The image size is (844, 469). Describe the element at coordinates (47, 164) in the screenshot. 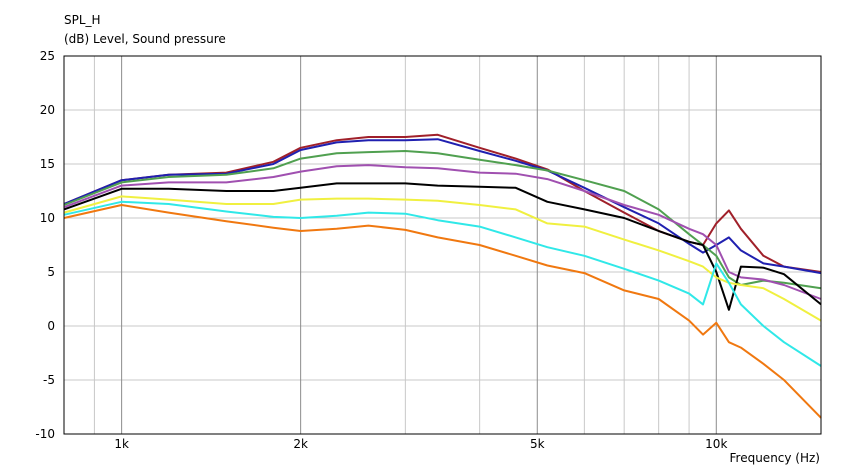

I see `y-tick-label-2: 15` at that location.